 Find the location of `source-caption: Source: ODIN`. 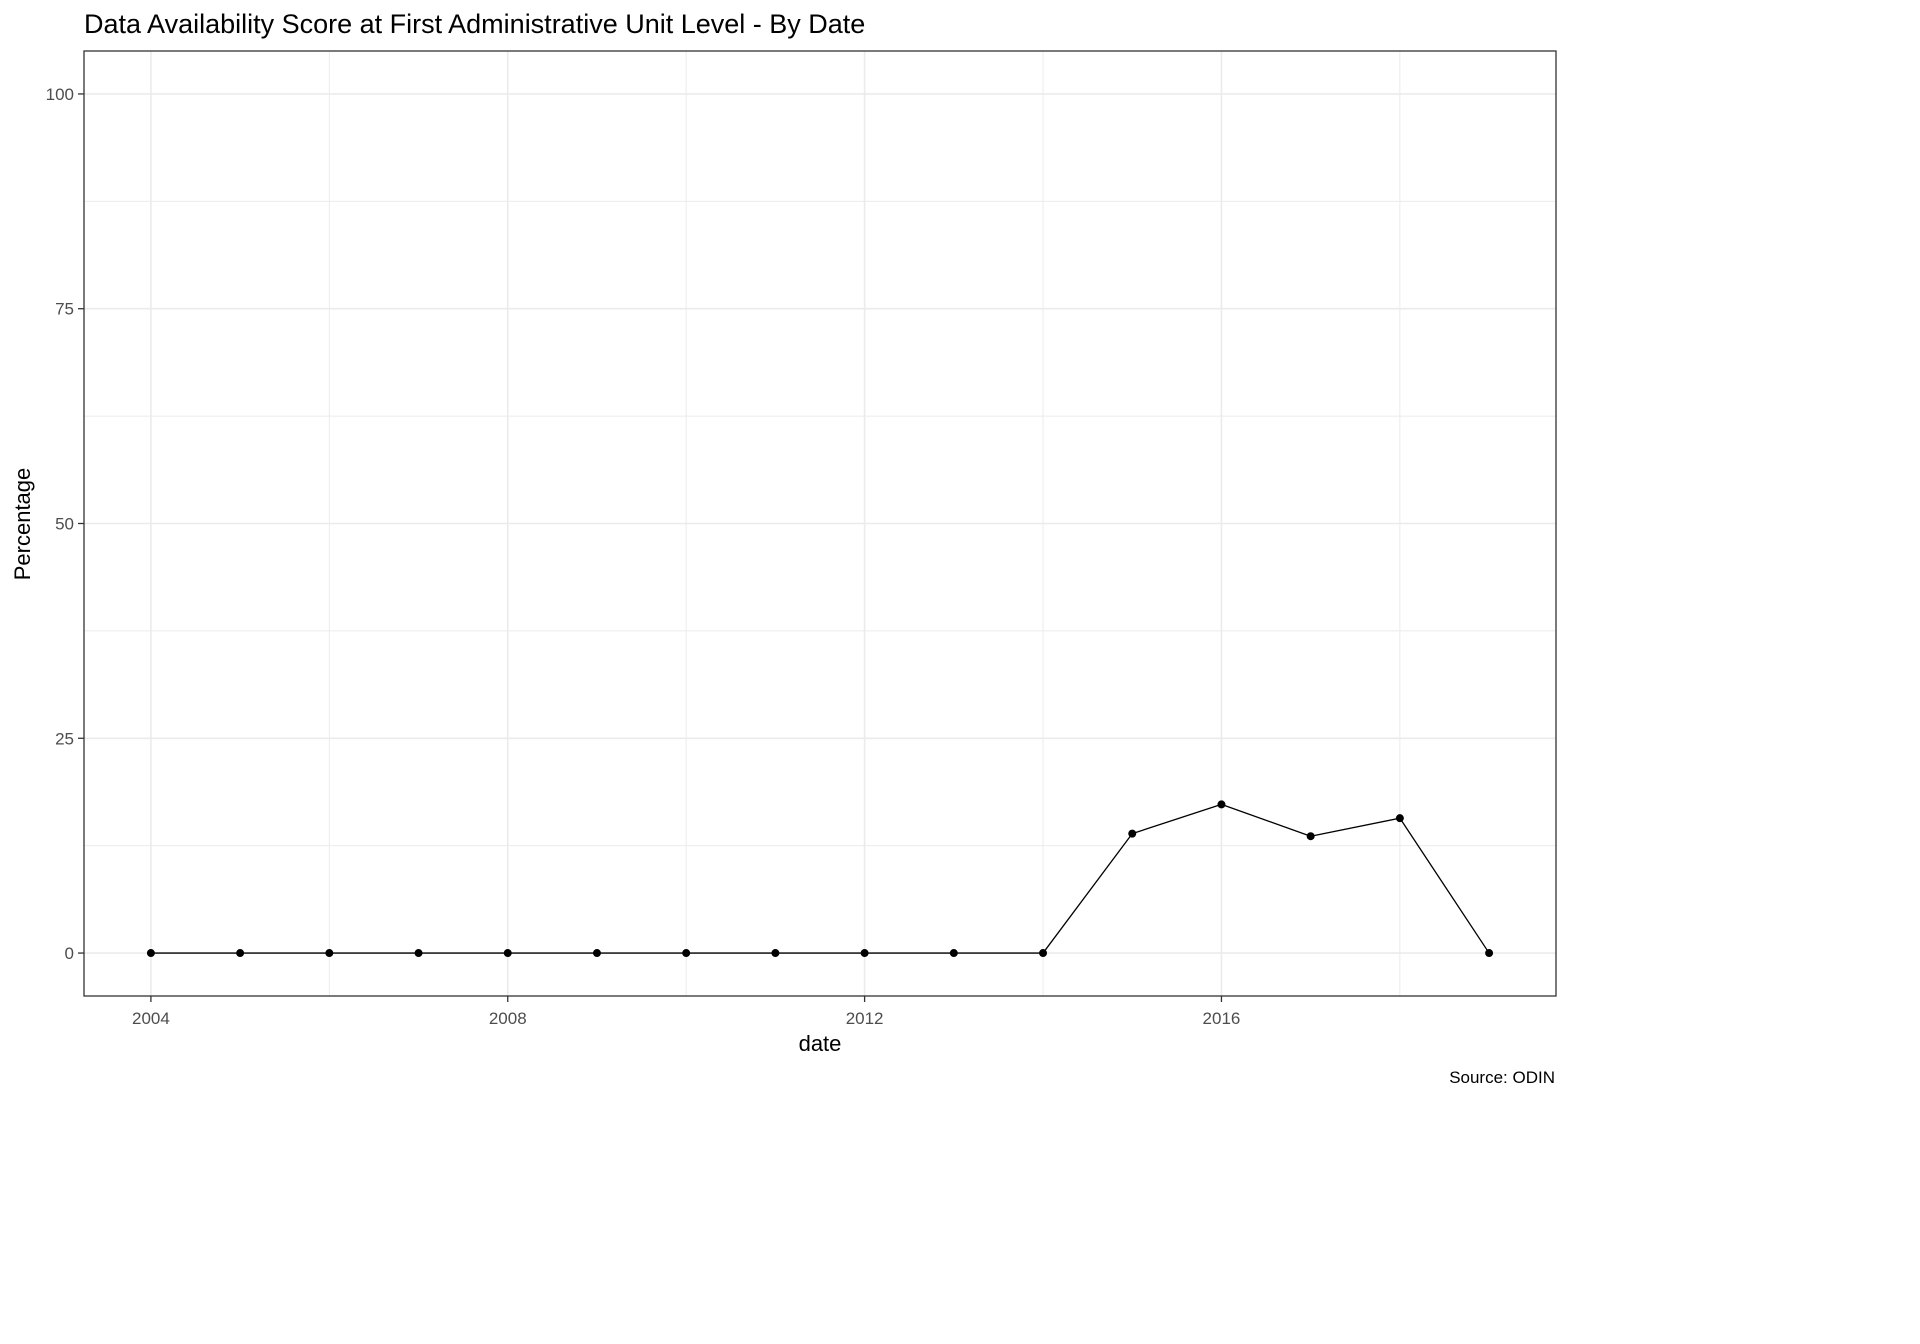

source-caption: Source: ODIN is located at coordinates (1502, 1077).